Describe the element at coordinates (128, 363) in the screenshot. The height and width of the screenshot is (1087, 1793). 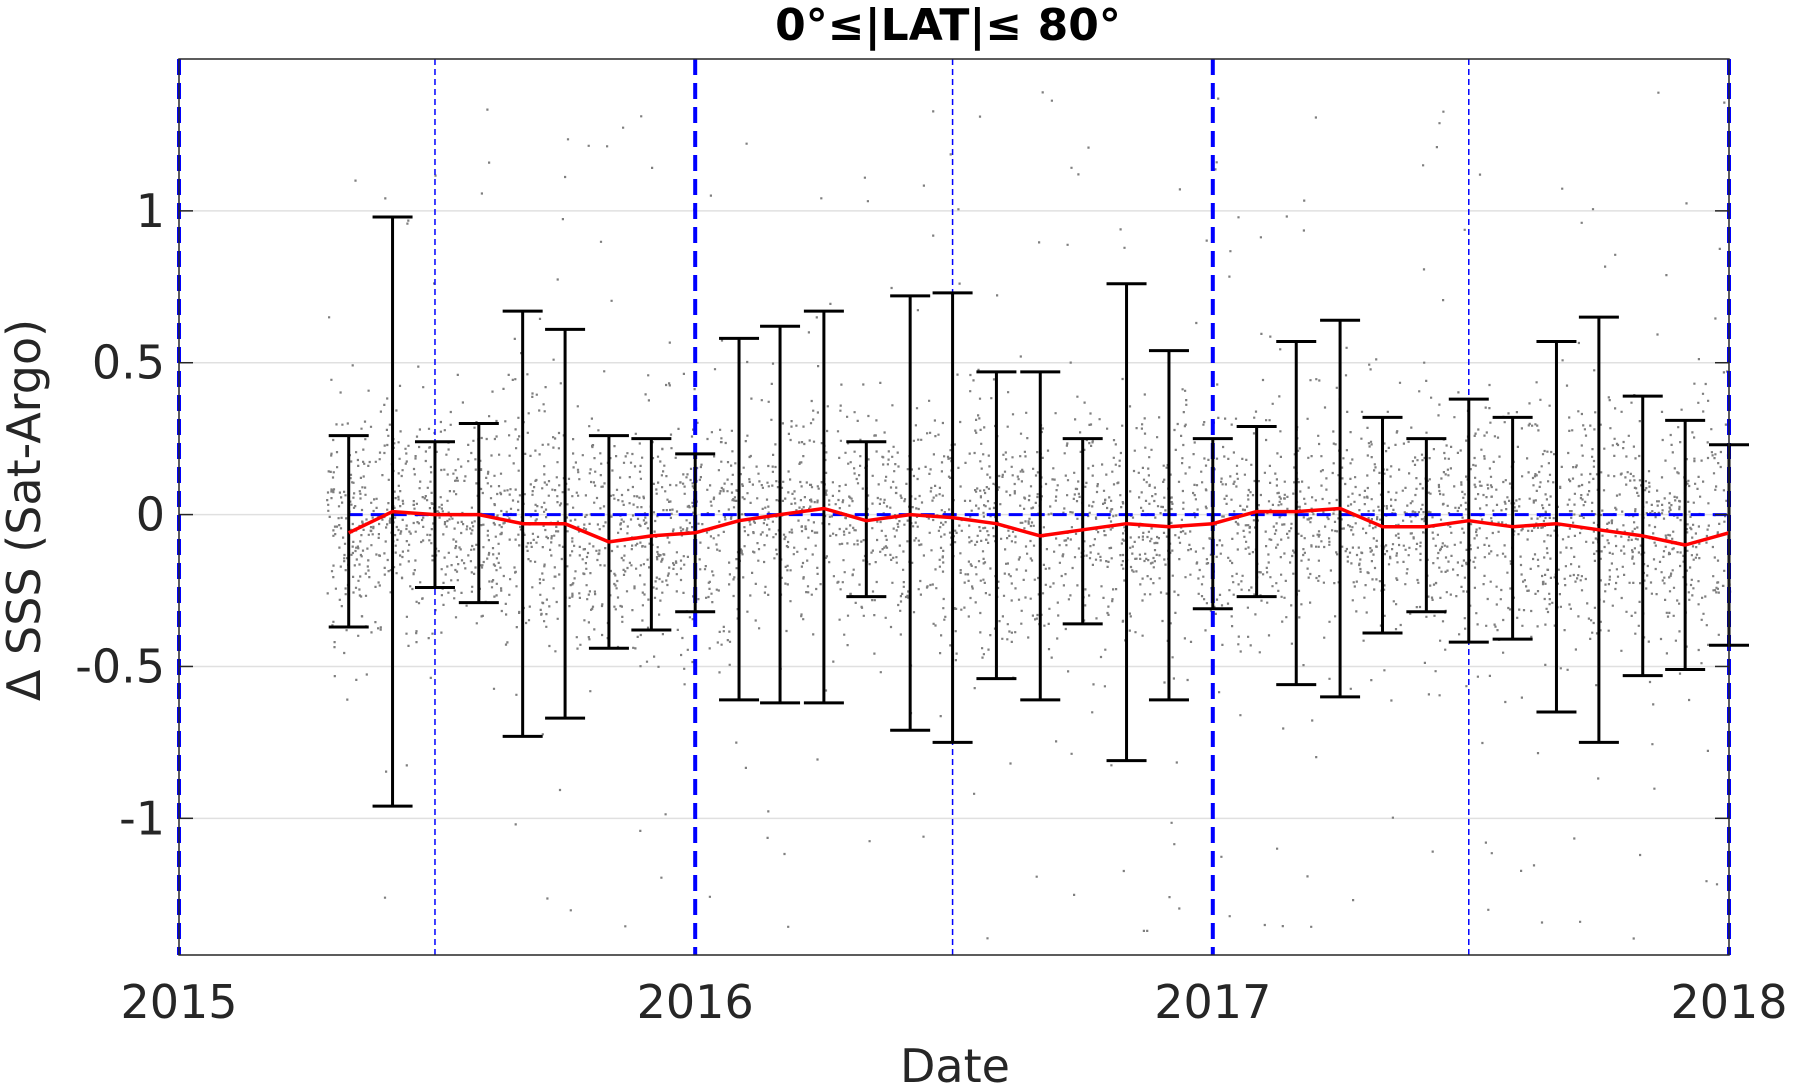
I see `y-tick-label: 0.5` at that location.